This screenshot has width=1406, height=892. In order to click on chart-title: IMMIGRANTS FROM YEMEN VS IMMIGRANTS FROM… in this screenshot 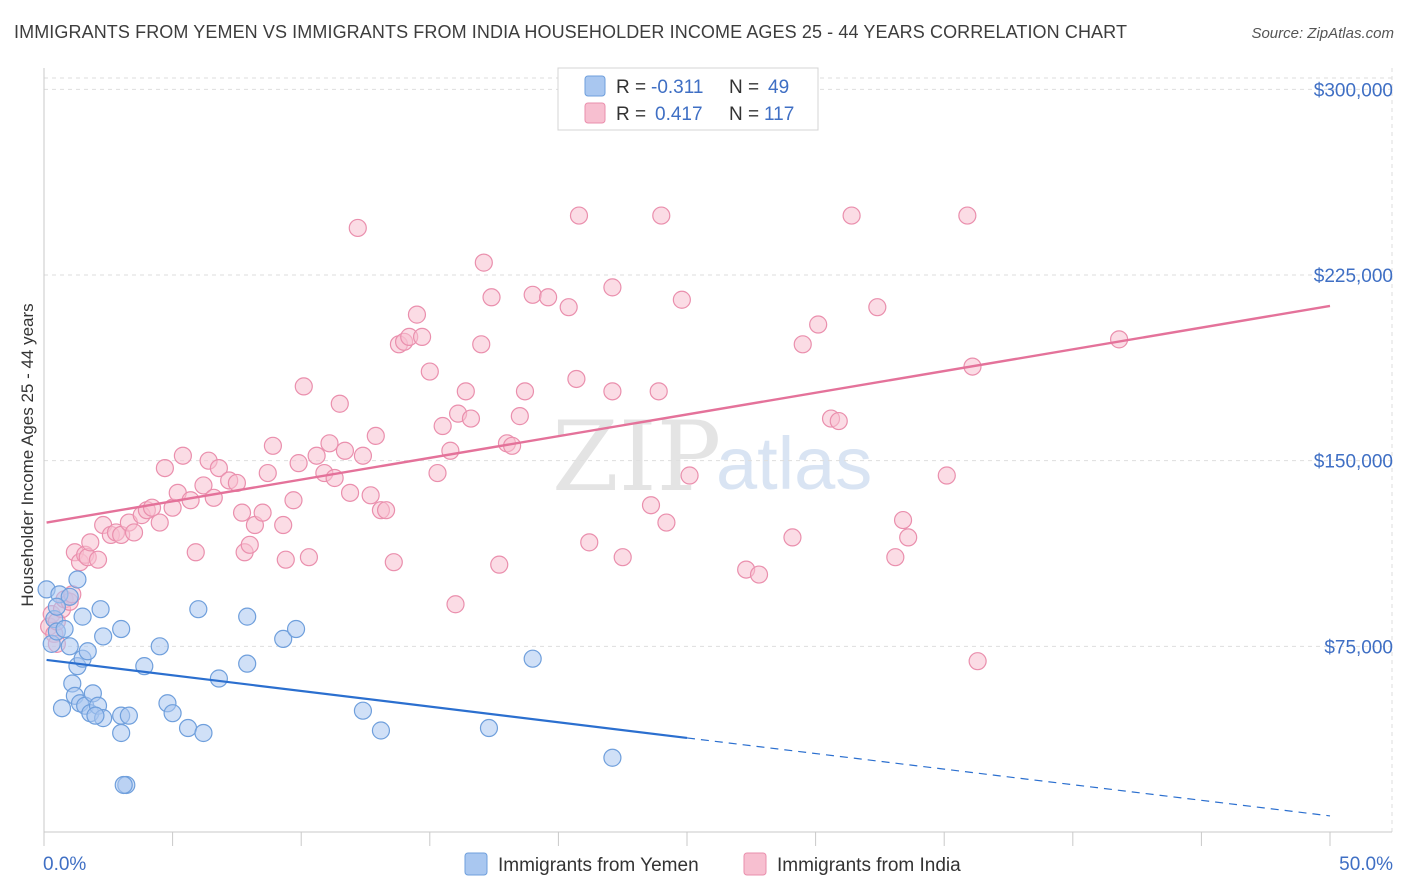, I will do `click(570, 32)`.